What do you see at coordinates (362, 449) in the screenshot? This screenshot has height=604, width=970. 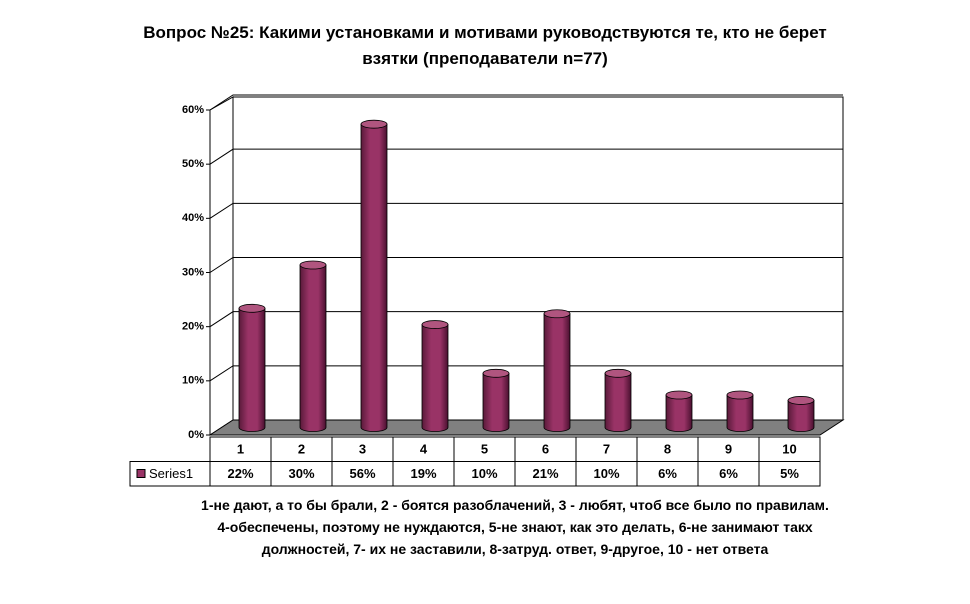 I see `x-tick-label: 3` at bounding box center [362, 449].